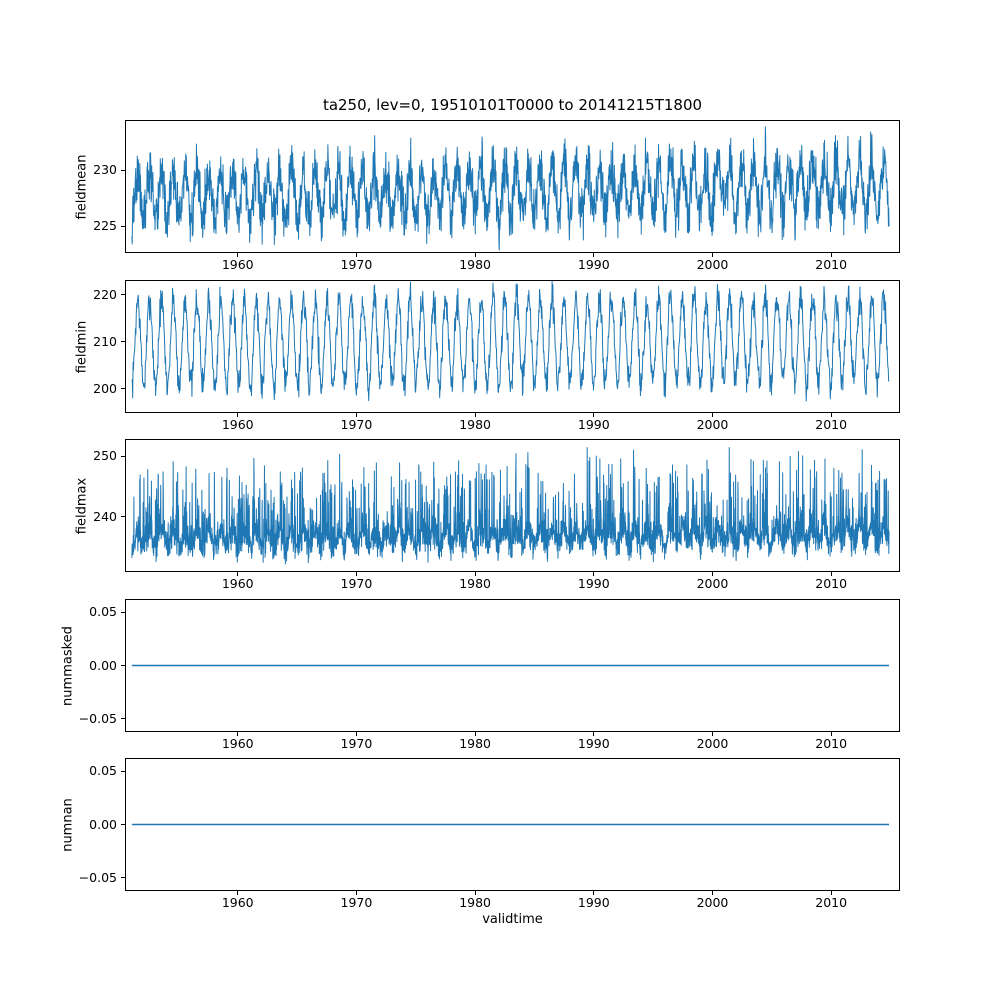  What do you see at coordinates (510, 341) in the screenshot?
I see `series-line-fieldmin` at bounding box center [510, 341].